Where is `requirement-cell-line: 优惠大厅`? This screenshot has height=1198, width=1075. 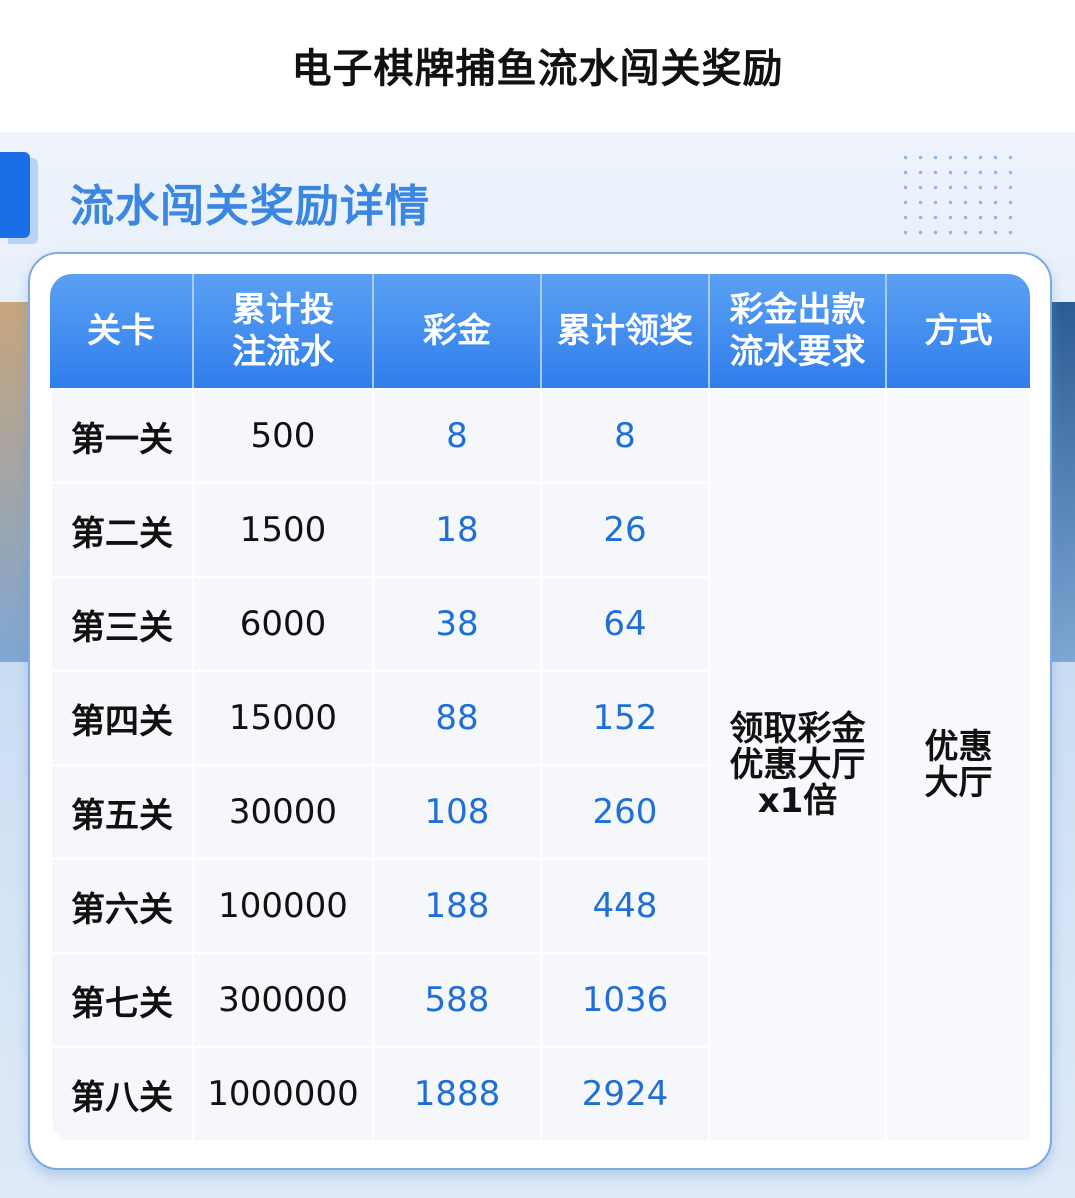
requirement-cell-line: 优惠大厅 is located at coordinates (797, 765).